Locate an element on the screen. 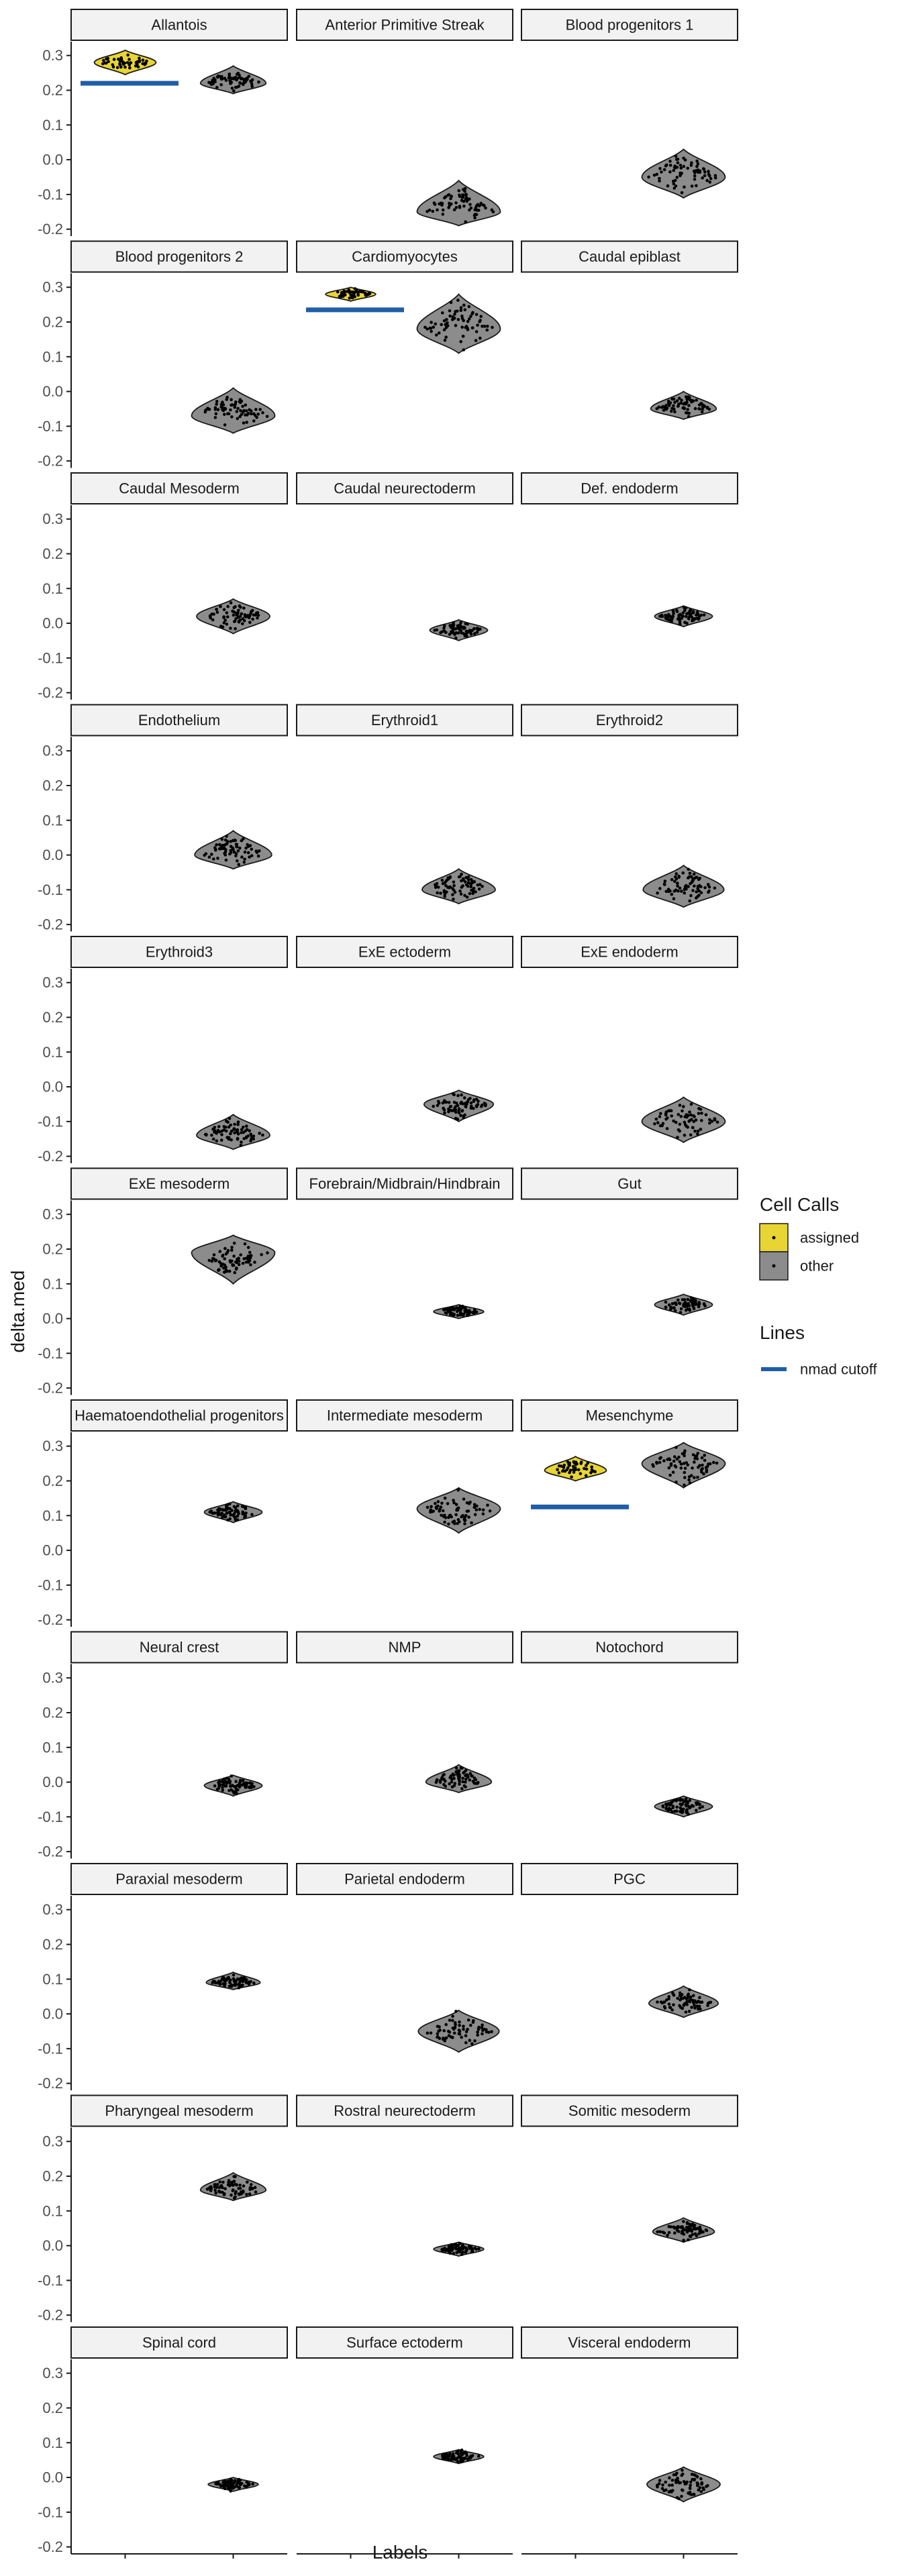 This screenshot has height=2576, width=902. facet-panel-blood-progenitors-1: Blood progenitors 1 is located at coordinates (629, 104).